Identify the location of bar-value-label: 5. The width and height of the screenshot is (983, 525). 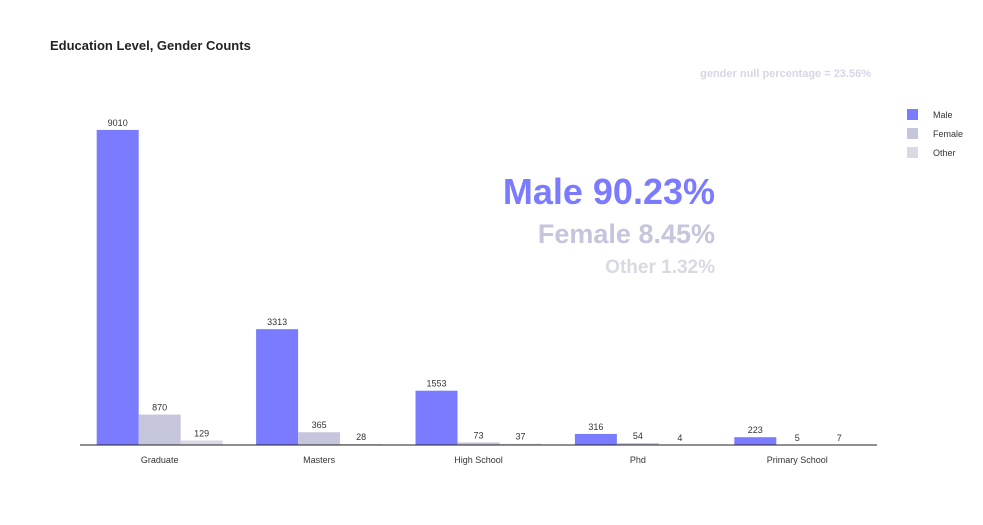
(797, 438).